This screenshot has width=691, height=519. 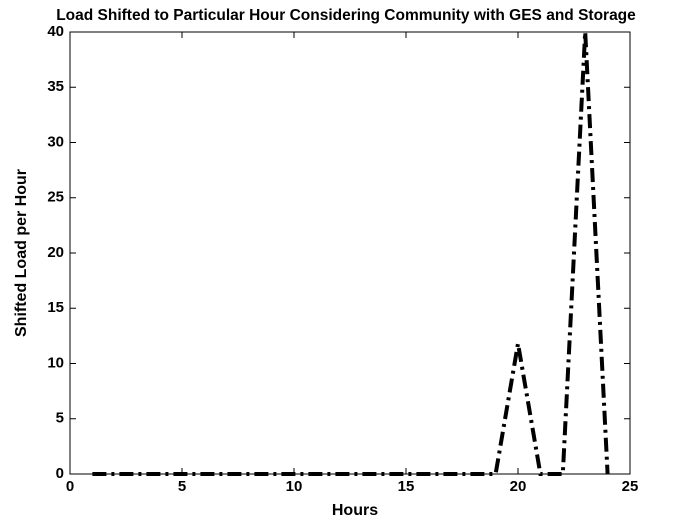 What do you see at coordinates (630, 486) in the screenshot?
I see `x-tick-label: 25` at bounding box center [630, 486].